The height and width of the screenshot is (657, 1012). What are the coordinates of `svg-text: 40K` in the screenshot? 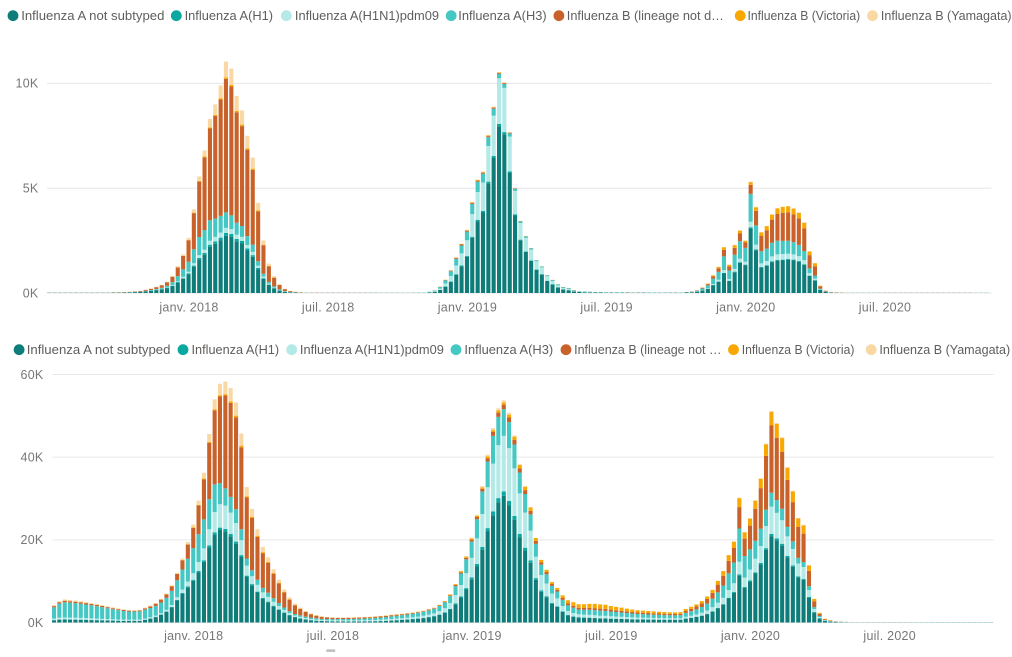 It's located at (32, 457).